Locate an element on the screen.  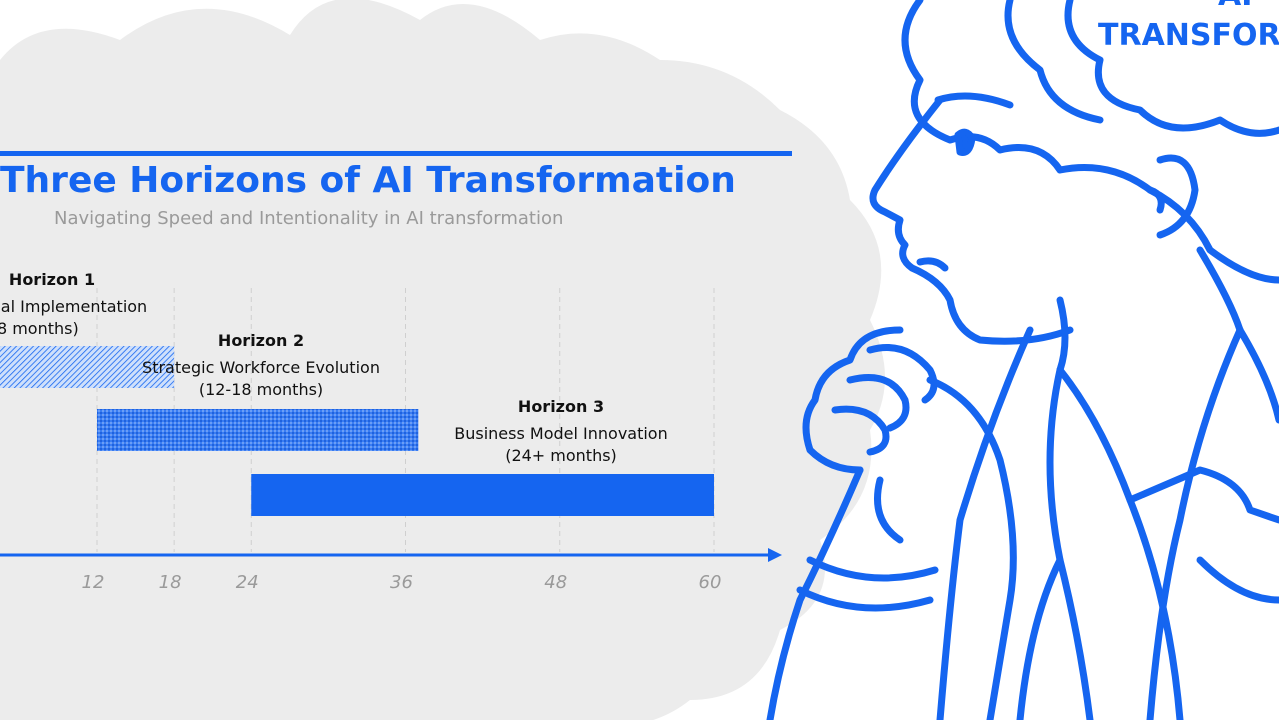
chart-bars is located at coordinates (357, 431).